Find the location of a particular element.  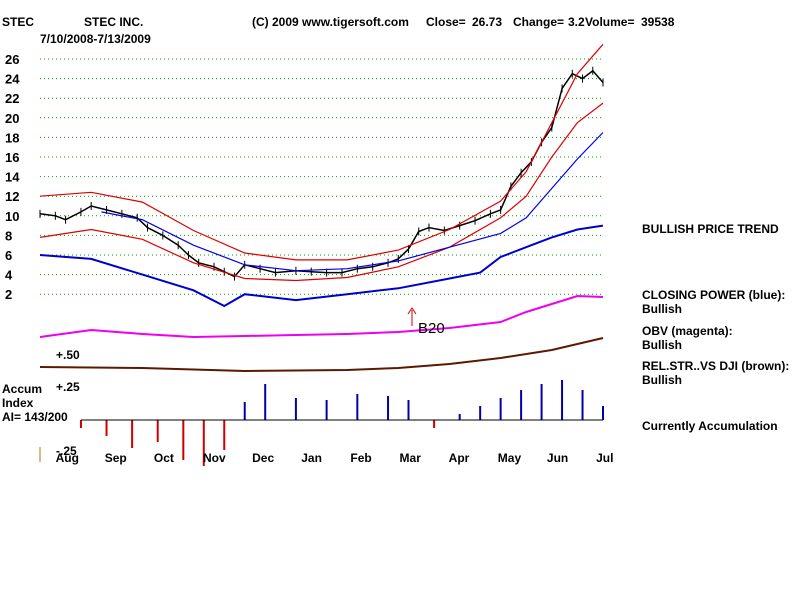

signal-arrow-head is located at coordinates (412, 311).